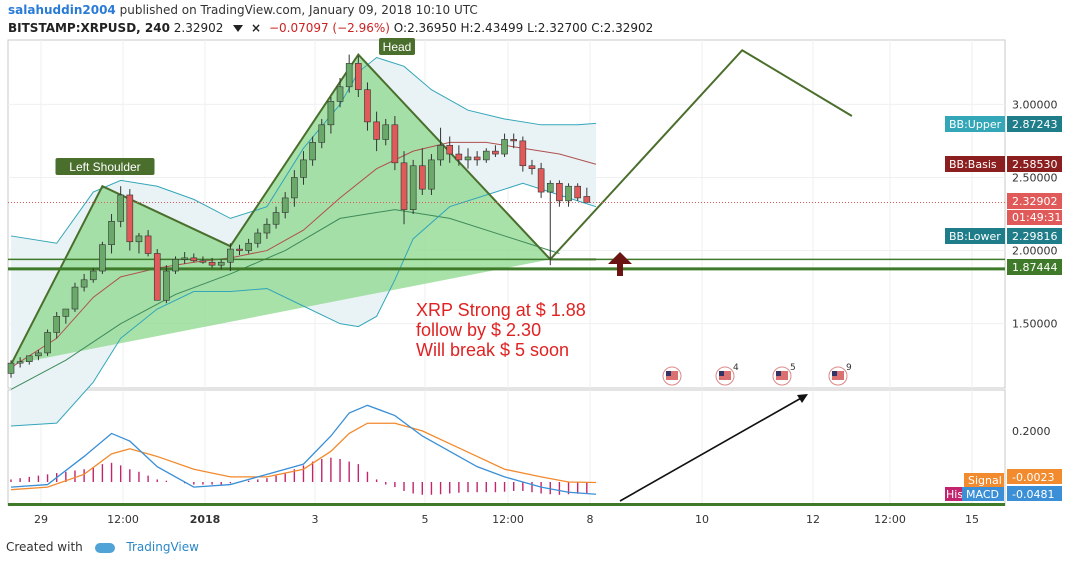  What do you see at coordinates (1034, 217) in the screenshot?
I see `countdown-bg` at bounding box center [1034, 217].